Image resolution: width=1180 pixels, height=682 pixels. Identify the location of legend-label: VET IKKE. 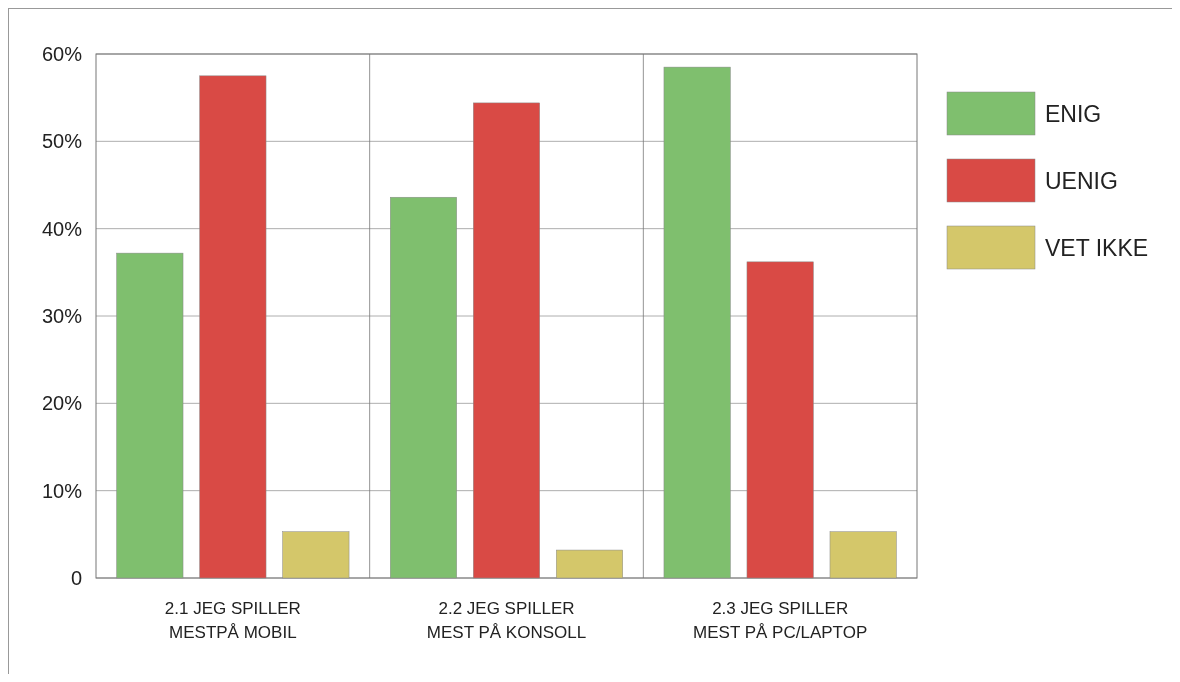
(1097, 248).